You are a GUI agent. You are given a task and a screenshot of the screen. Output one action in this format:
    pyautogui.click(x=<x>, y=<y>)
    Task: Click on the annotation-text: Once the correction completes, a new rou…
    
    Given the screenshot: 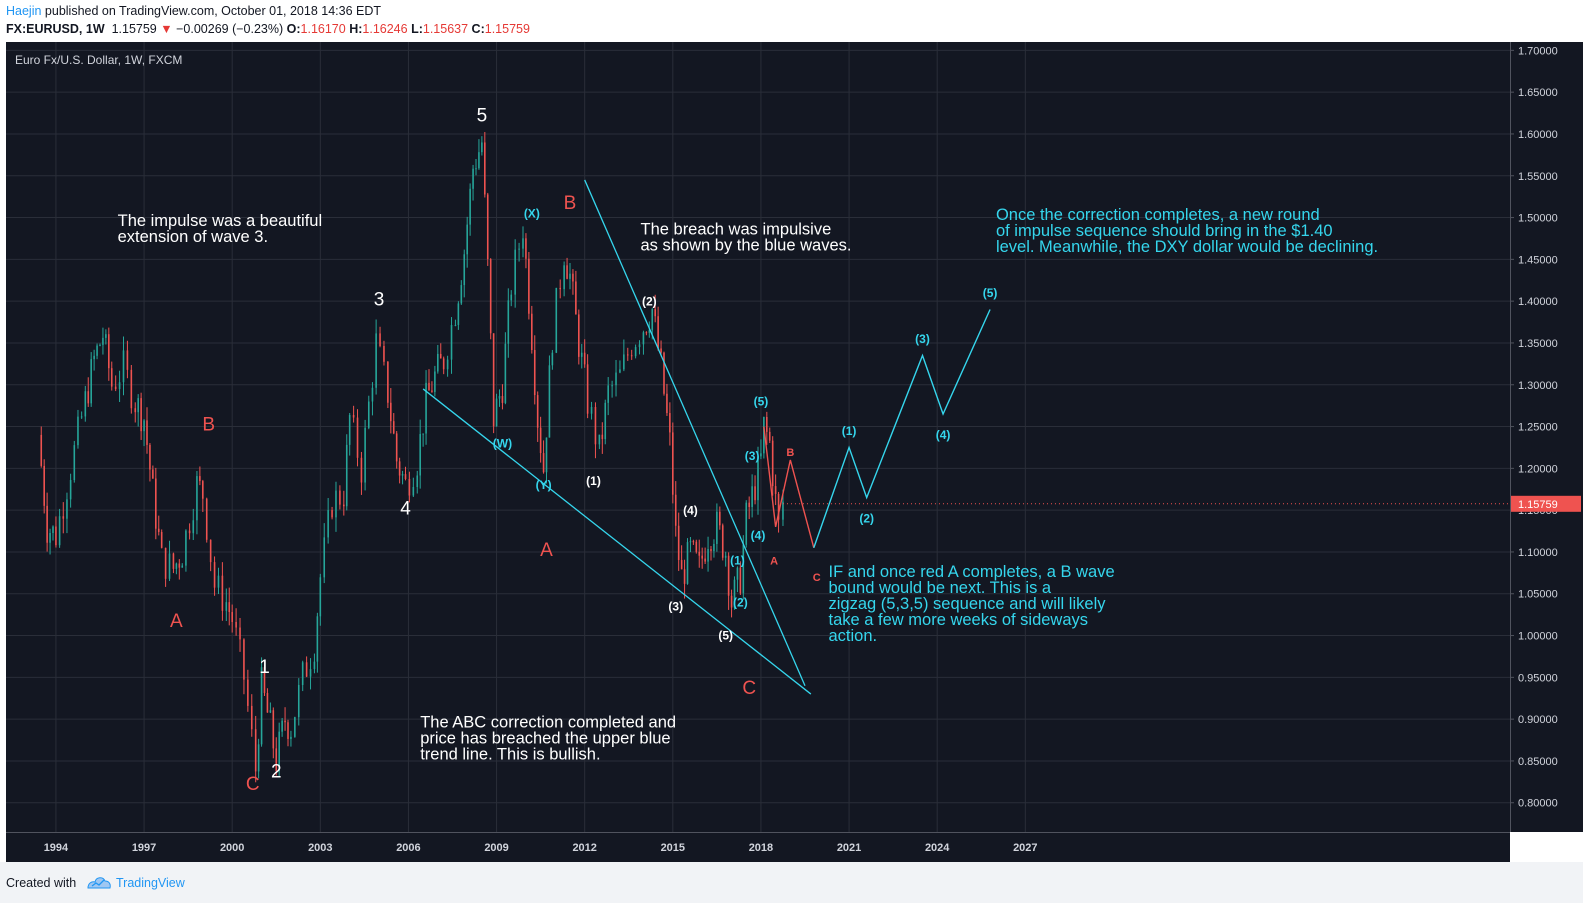 What is the action you would take?
    pyautogui.click(x=1187, y=231)
    